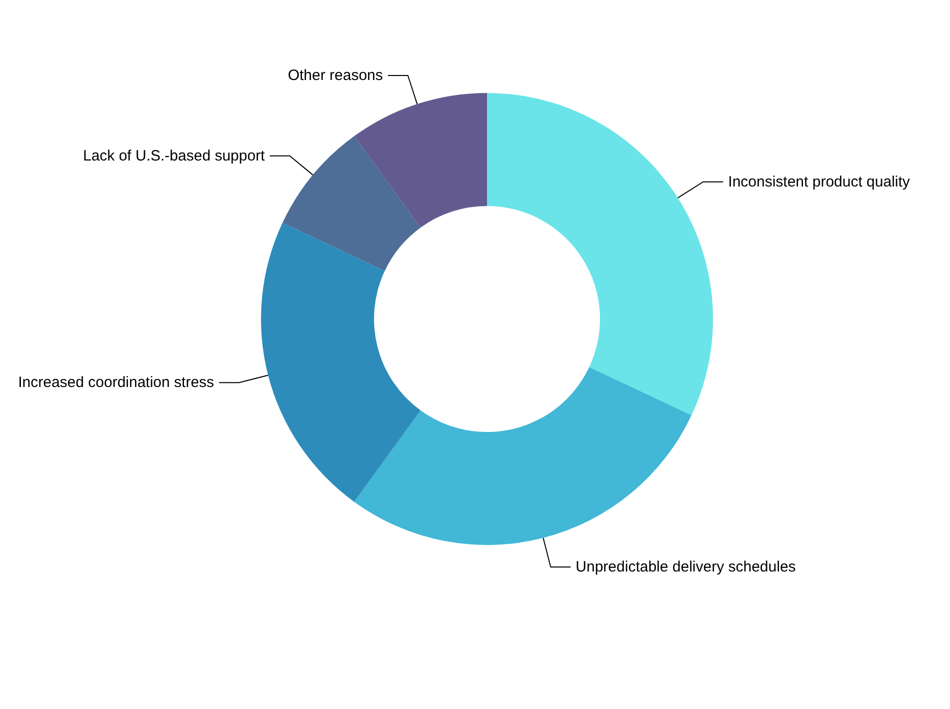 This screenshot has height=709, width=950. I want to click on slice-label: Other reasons, so click(335, 75).